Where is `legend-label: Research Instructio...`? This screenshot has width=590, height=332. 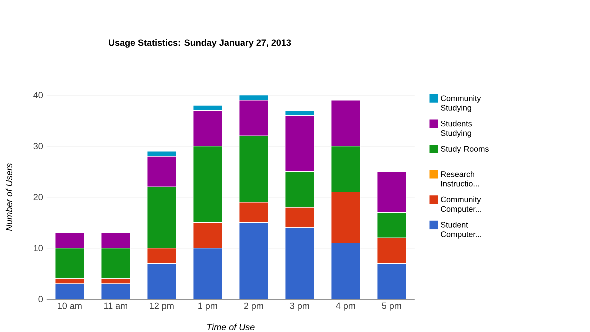
legend-label: Research Instructio... is located at coordinates (460, 179).